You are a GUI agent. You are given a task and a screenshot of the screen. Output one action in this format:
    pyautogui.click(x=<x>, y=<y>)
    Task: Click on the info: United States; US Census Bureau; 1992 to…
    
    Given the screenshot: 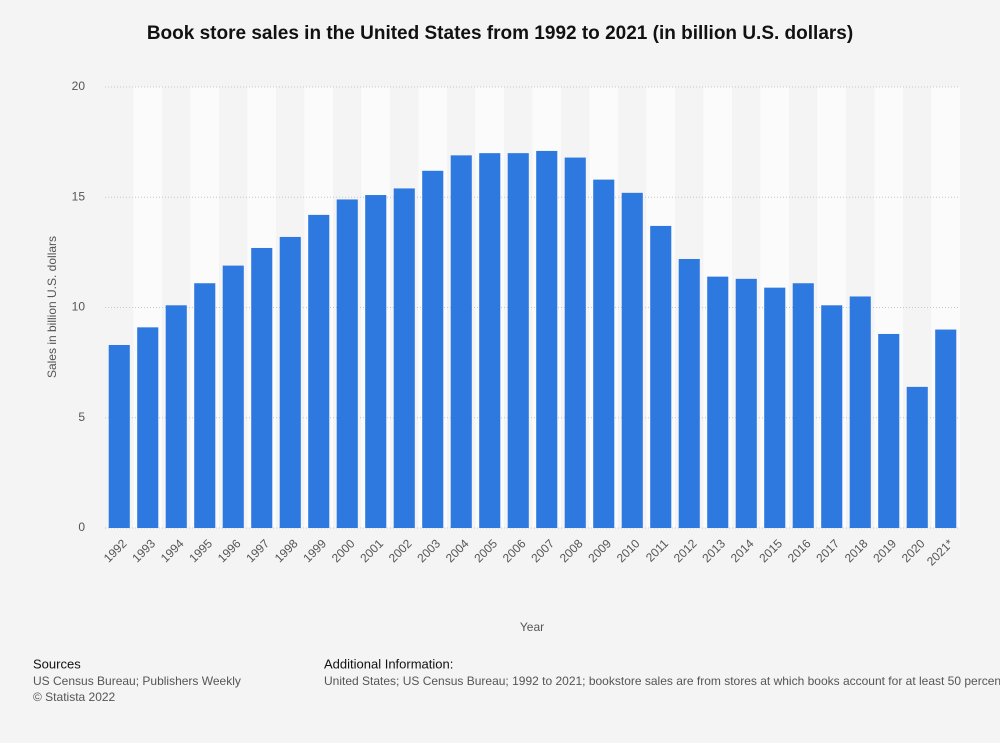 What is the action you would take?
    pyautogui.click(x=662, y=681)
    